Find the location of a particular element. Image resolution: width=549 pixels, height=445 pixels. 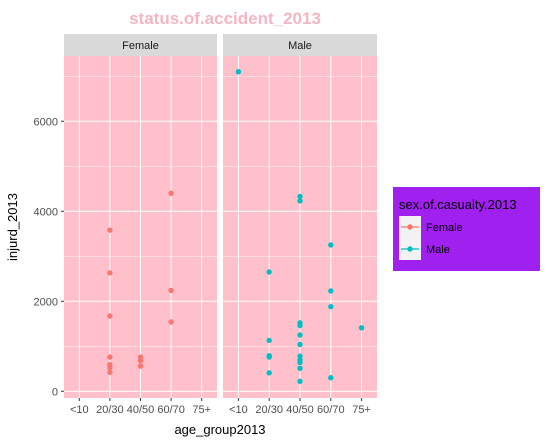

facet-strip-female is located at coordinates (140, 45).